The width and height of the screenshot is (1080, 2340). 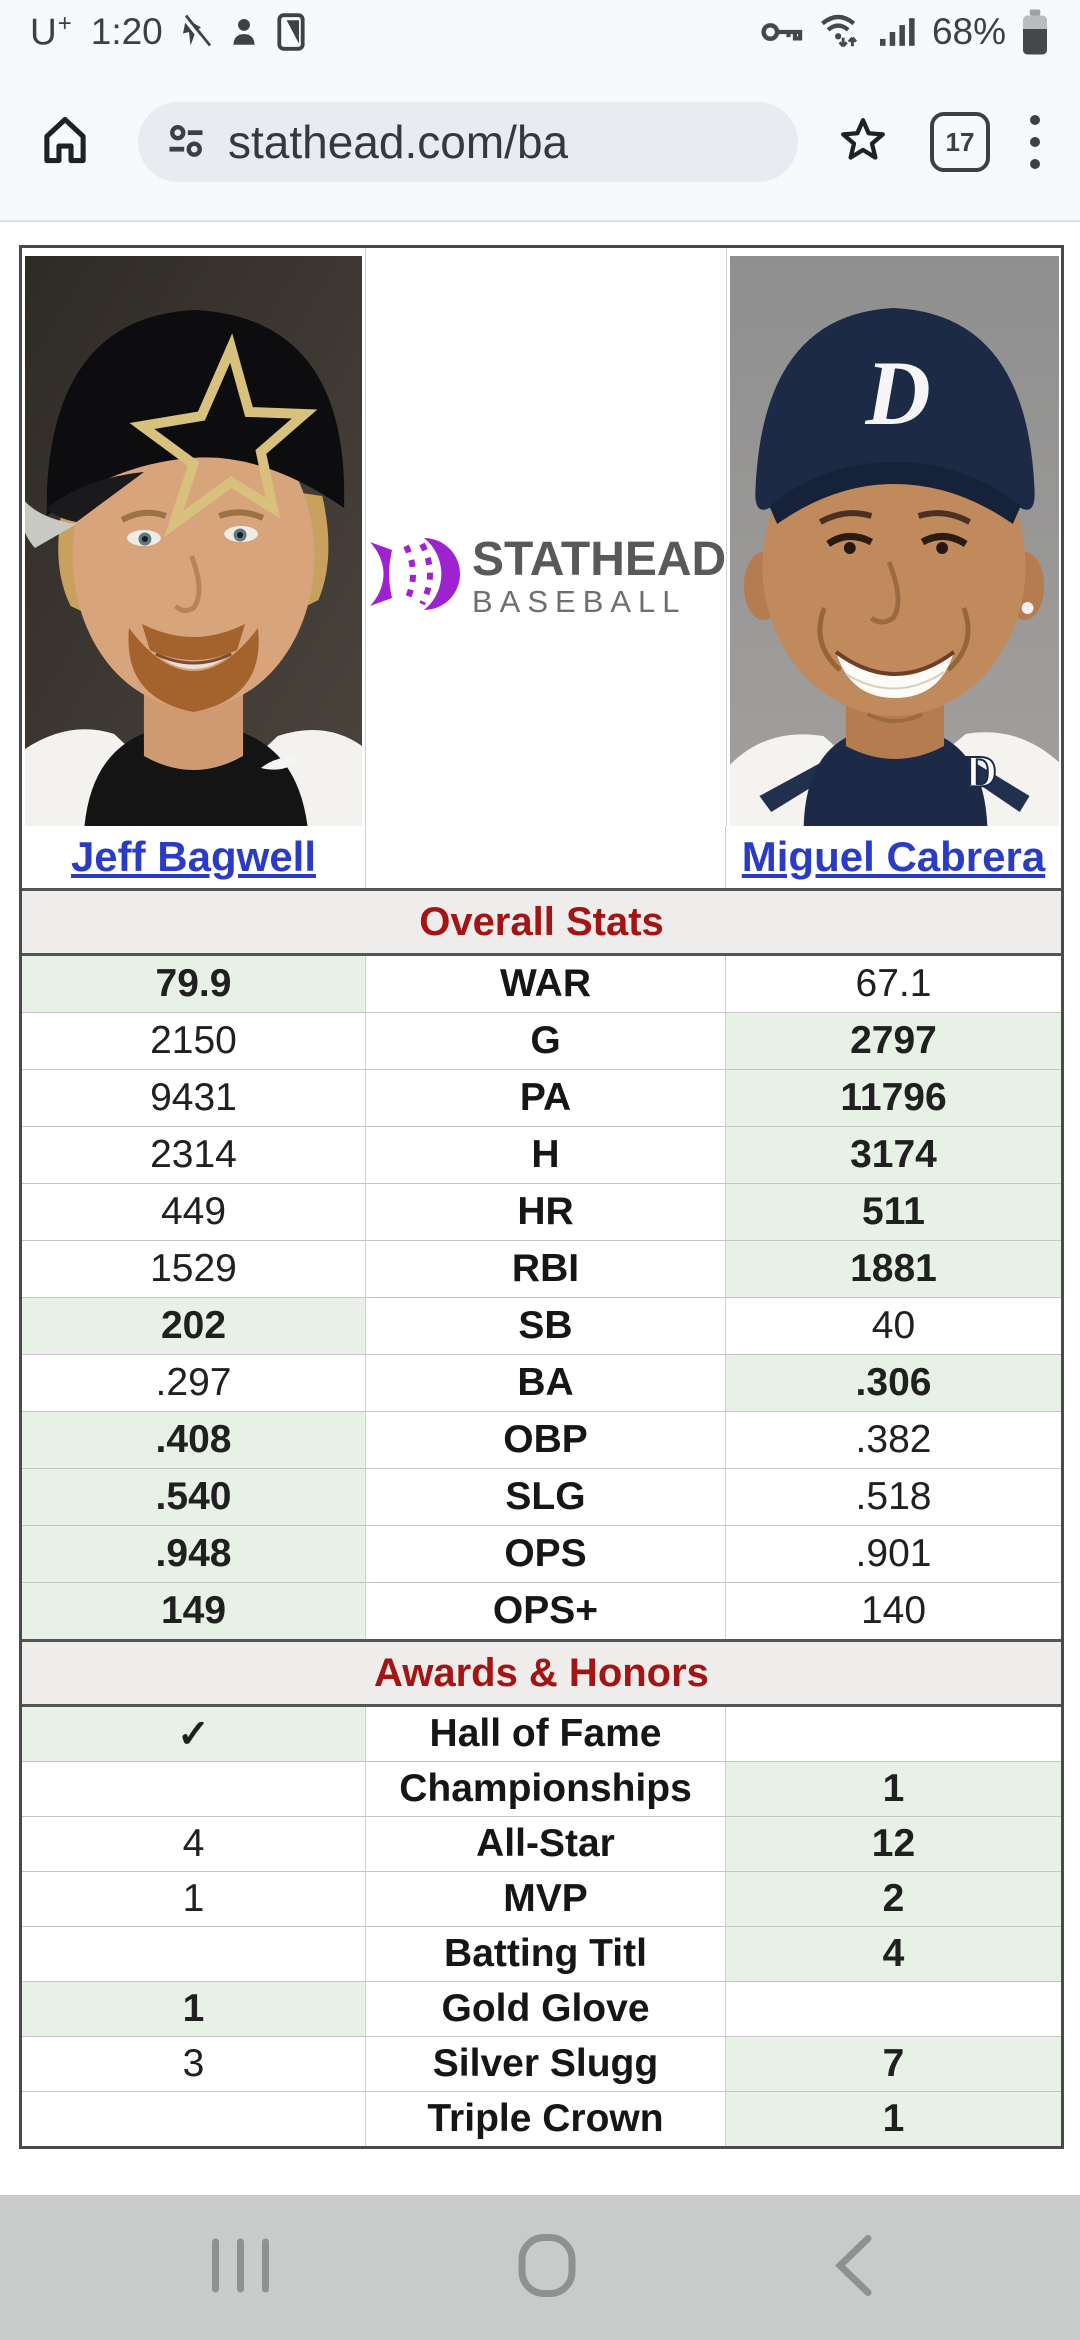 I want to click on tab-count: 17, so click(x=960, y=141).